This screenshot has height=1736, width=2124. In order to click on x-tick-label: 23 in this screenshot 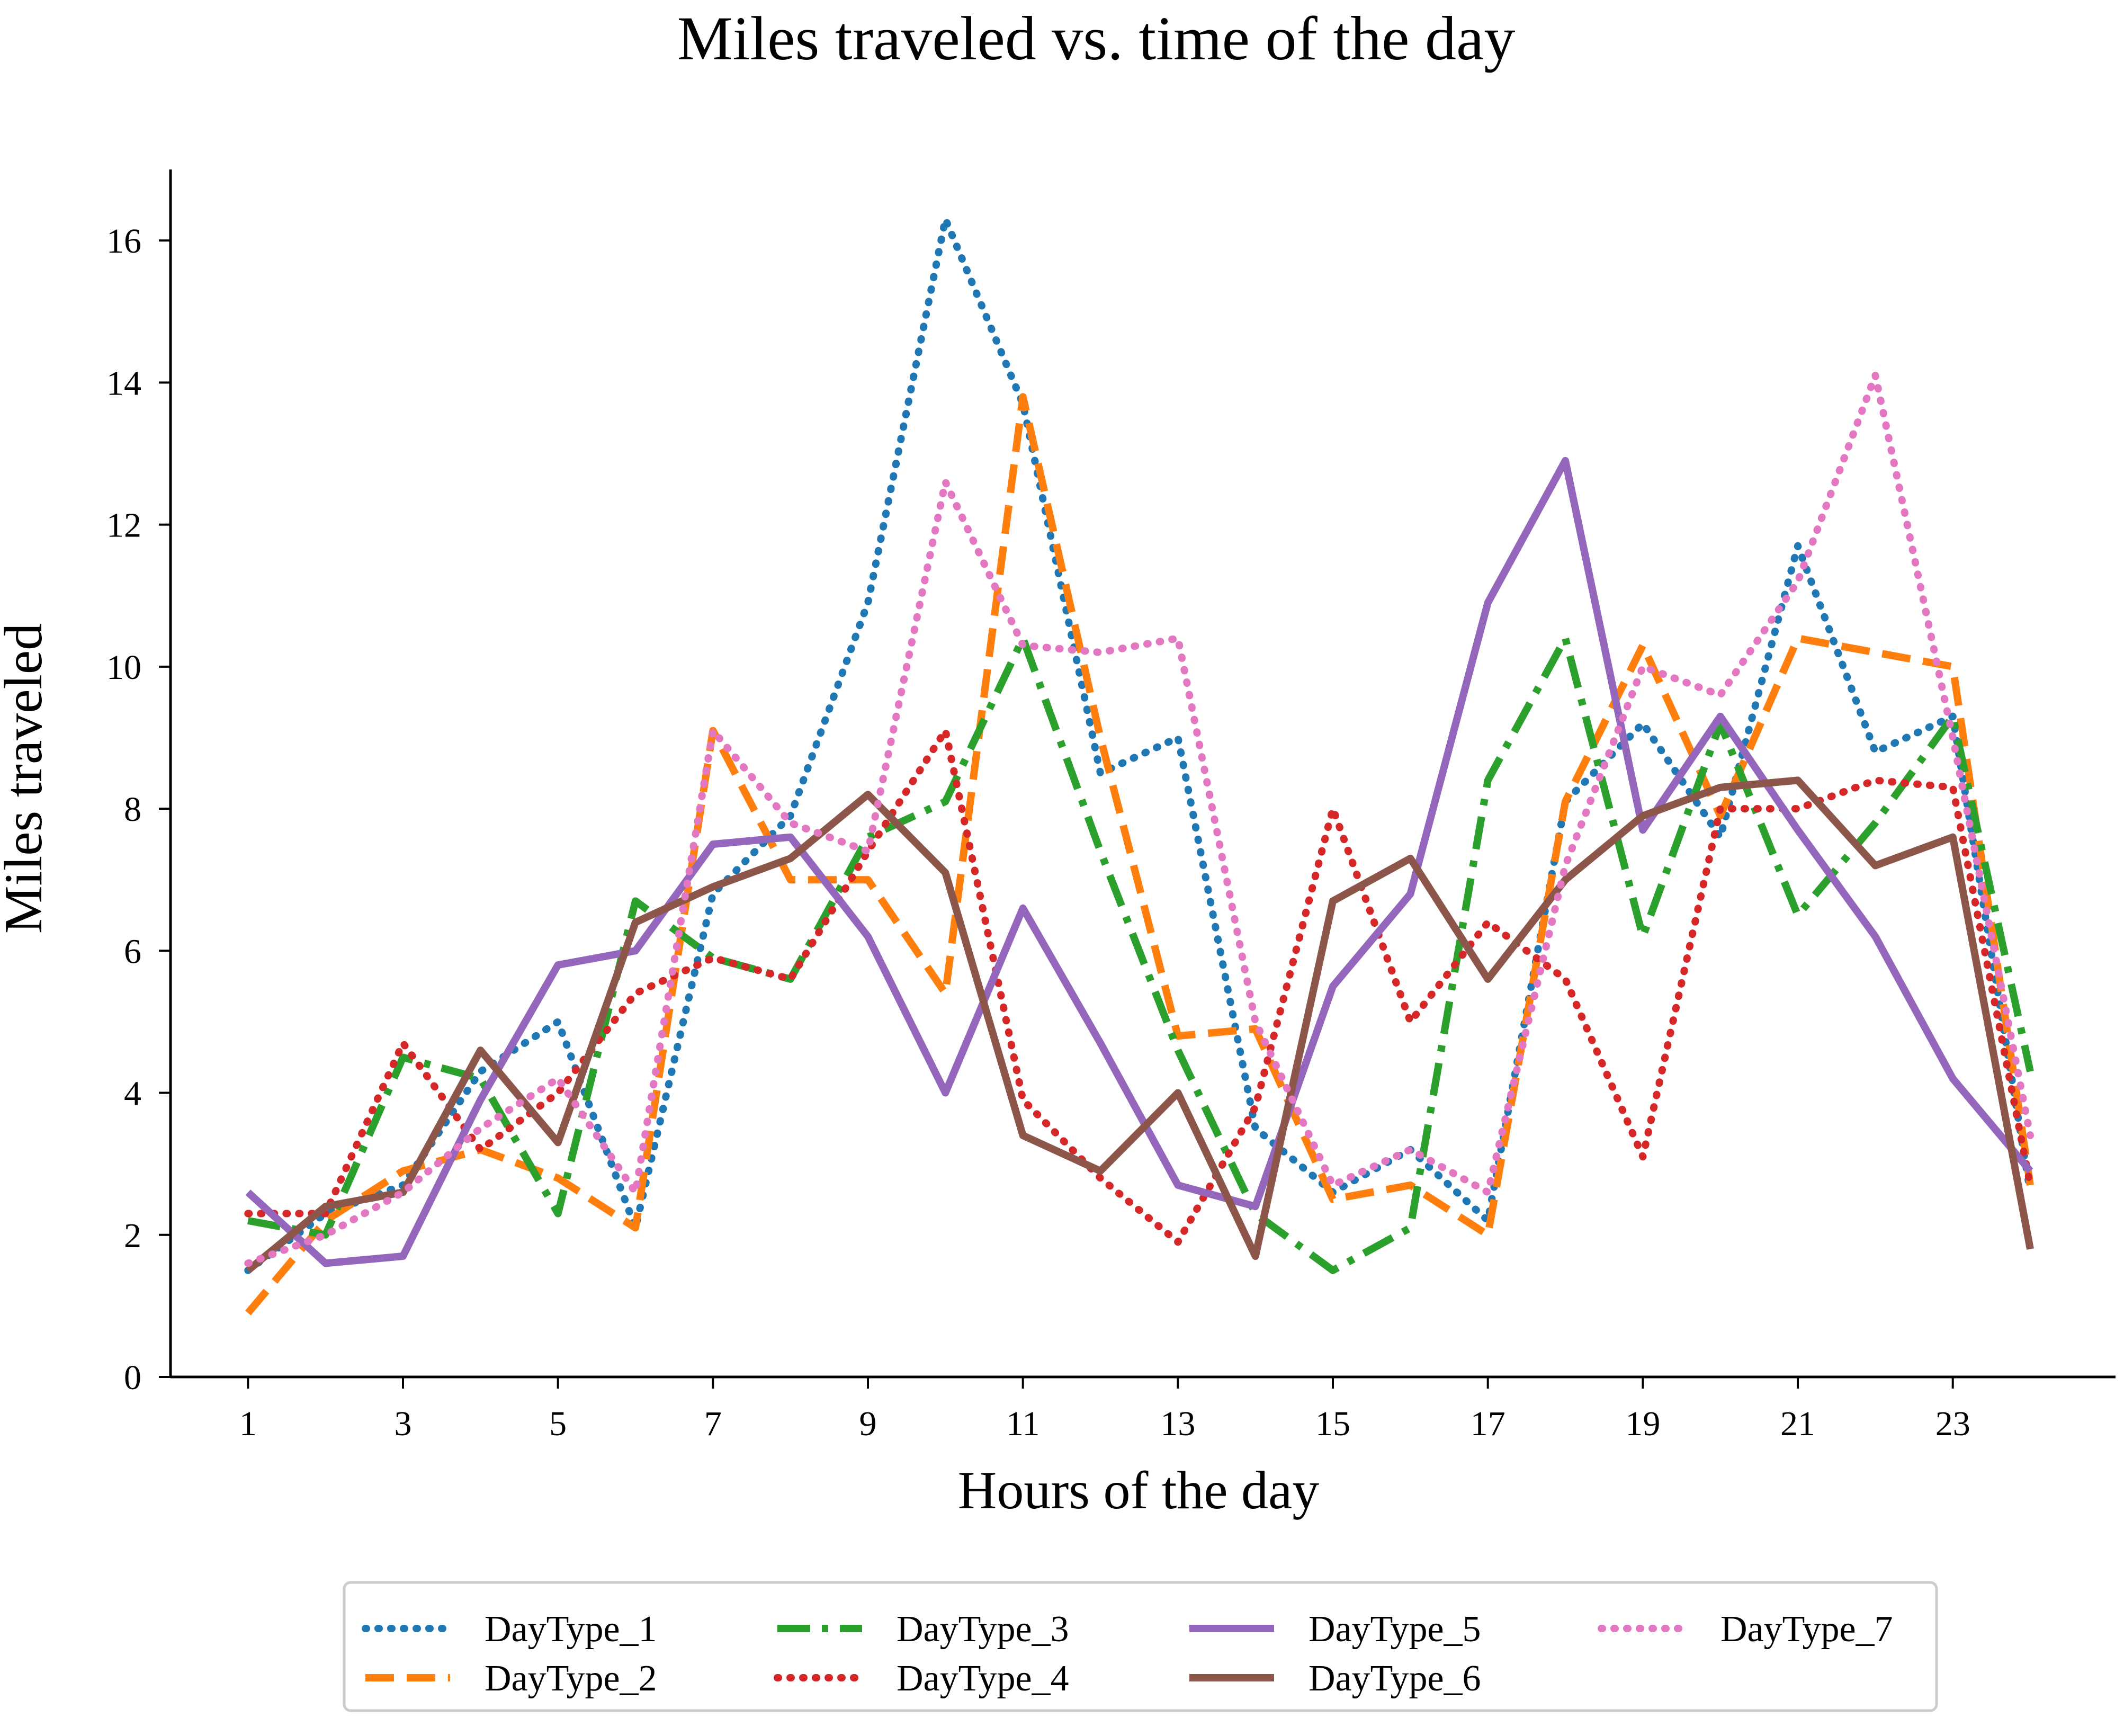, I will do `click(1953, 1424)`.